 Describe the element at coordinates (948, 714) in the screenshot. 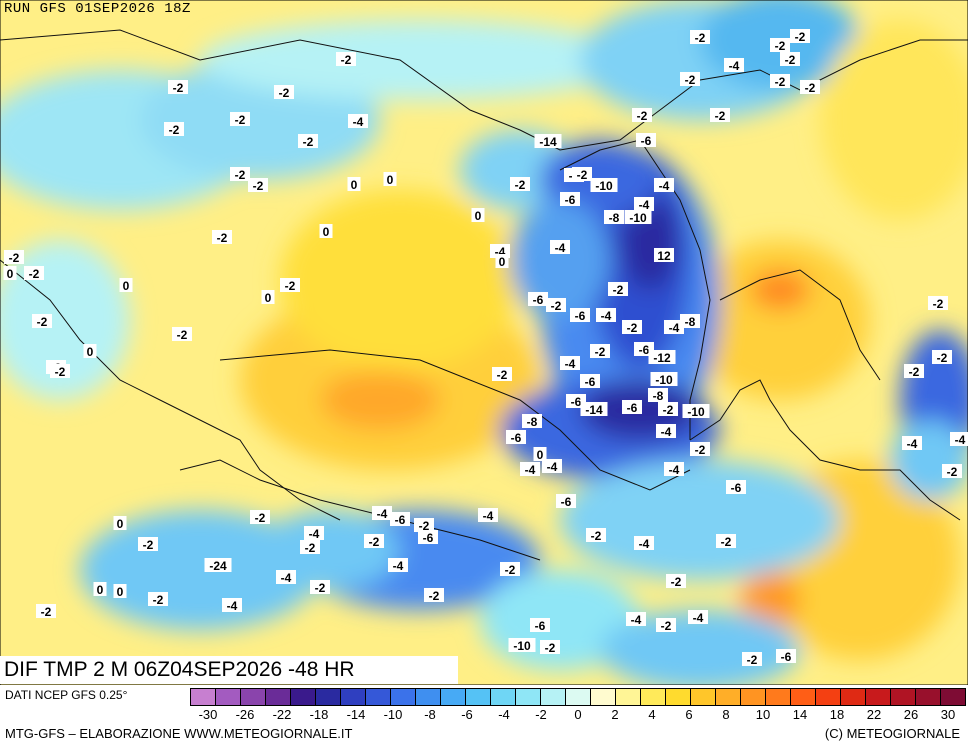

I see `scale-tick-label: 30` at that location.